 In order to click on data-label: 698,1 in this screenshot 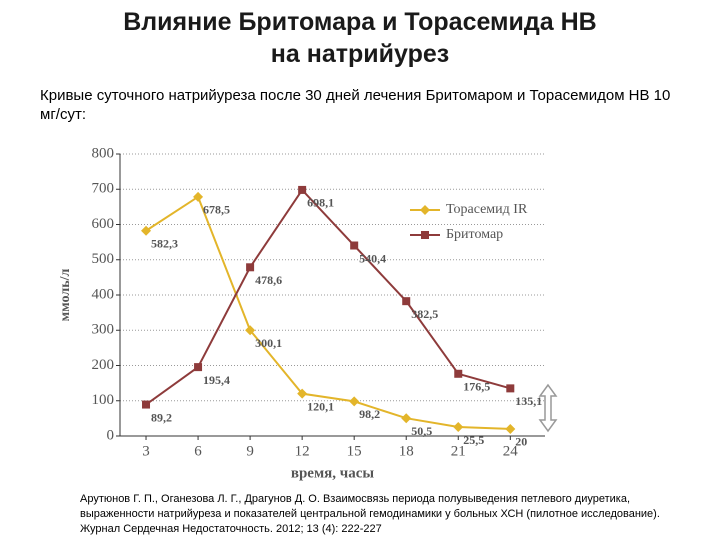, I will do `click(320, 203)`.